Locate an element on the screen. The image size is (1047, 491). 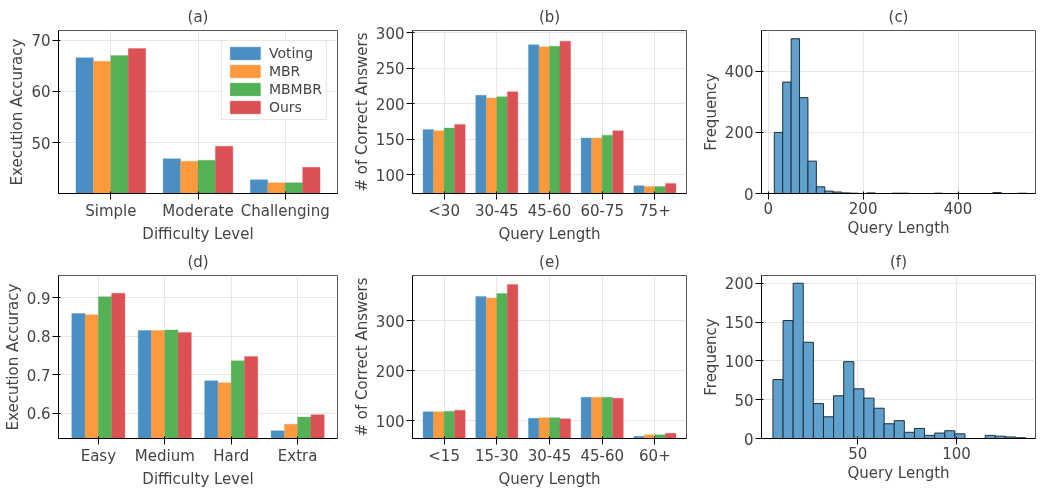
chart-title: (a) is located at coordinates (198, 16).